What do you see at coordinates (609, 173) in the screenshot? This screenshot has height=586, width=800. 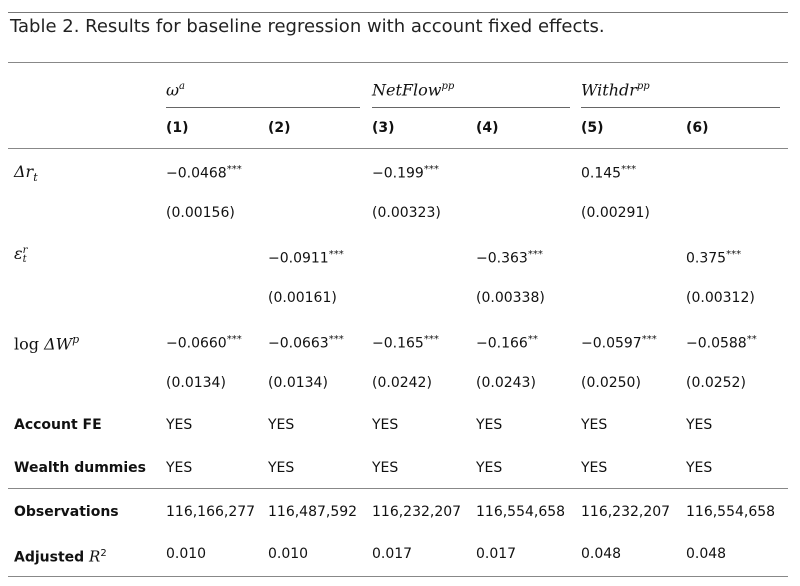 I see `coef-dr-5: 0.145***` at bounding box center [609, 173].